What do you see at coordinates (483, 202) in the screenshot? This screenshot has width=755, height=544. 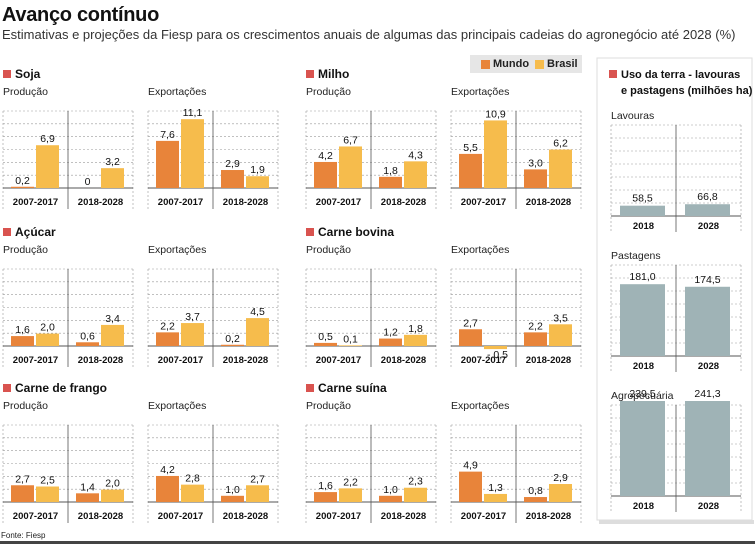 I see `milho-exportacoes-category-2007-2017: 2007-2017` at bounding box center [483, 202].